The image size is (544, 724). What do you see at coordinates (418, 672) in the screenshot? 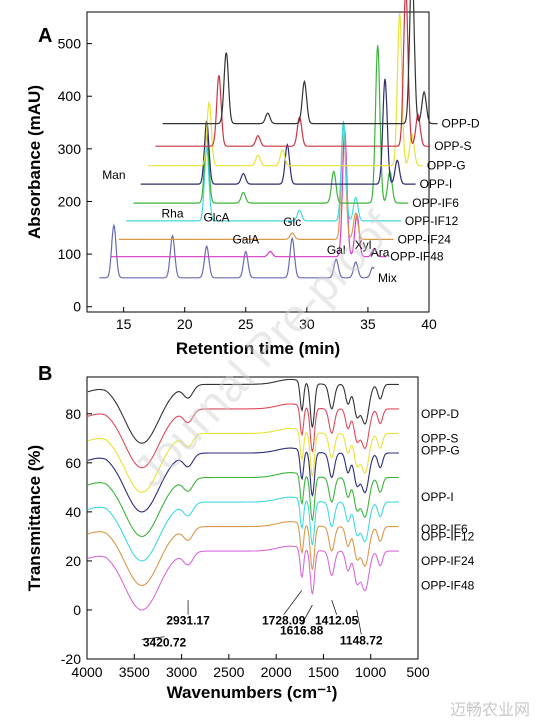
I see `panel-b-x-tick-label: 500` at bounding box center [418, 672].